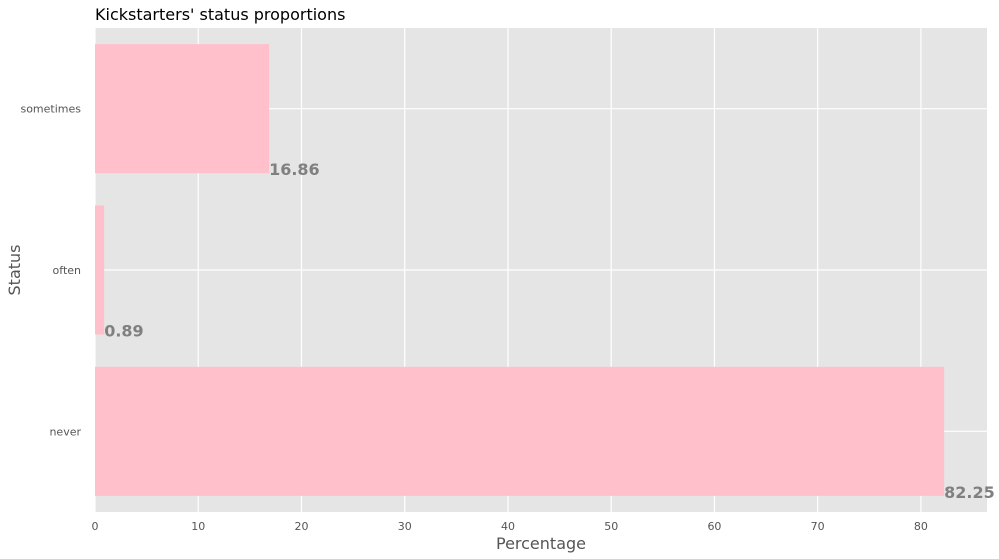 The width and height of the screenshot is (999, 559). What do you see at coordinates (294, 169) in the screenshot?
I see `data-label-sometimes: 16.86` at bounding box center [294, 169].